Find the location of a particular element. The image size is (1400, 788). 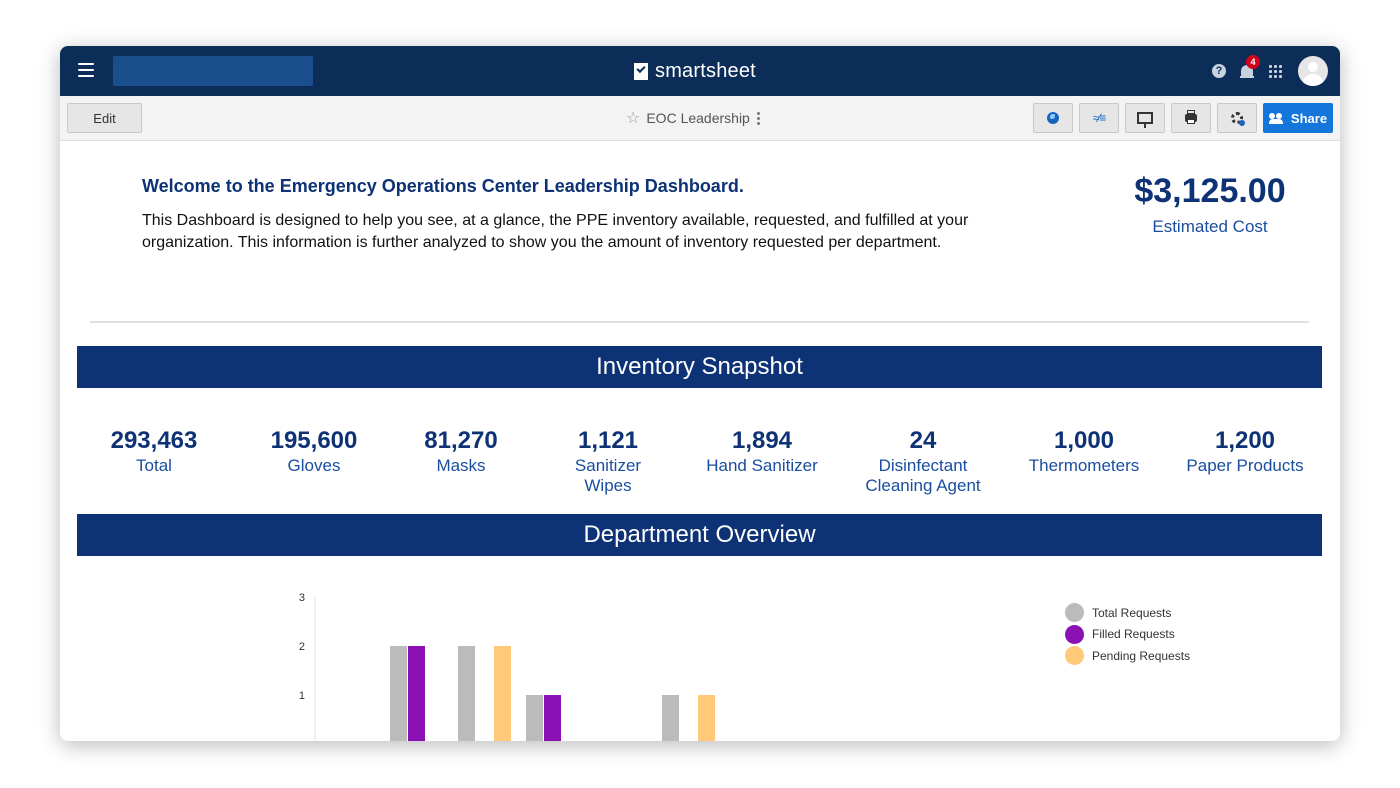

top-right-icons: ? 4 is located at coordinates (1270, 70).